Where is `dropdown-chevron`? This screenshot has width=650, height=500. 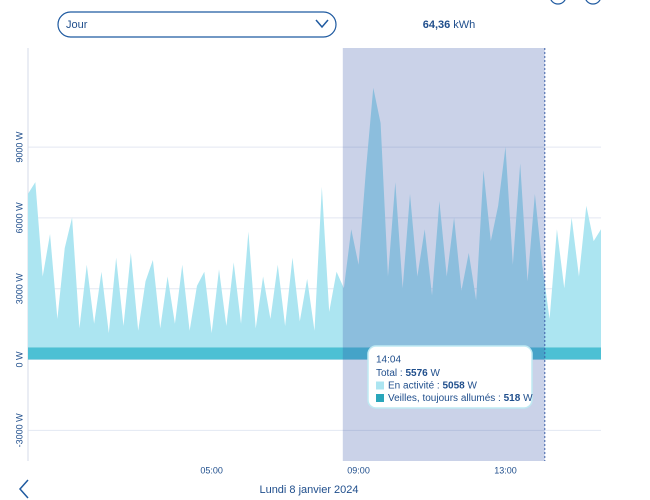 dropdown-chevron is located at coordinates (322, 24).